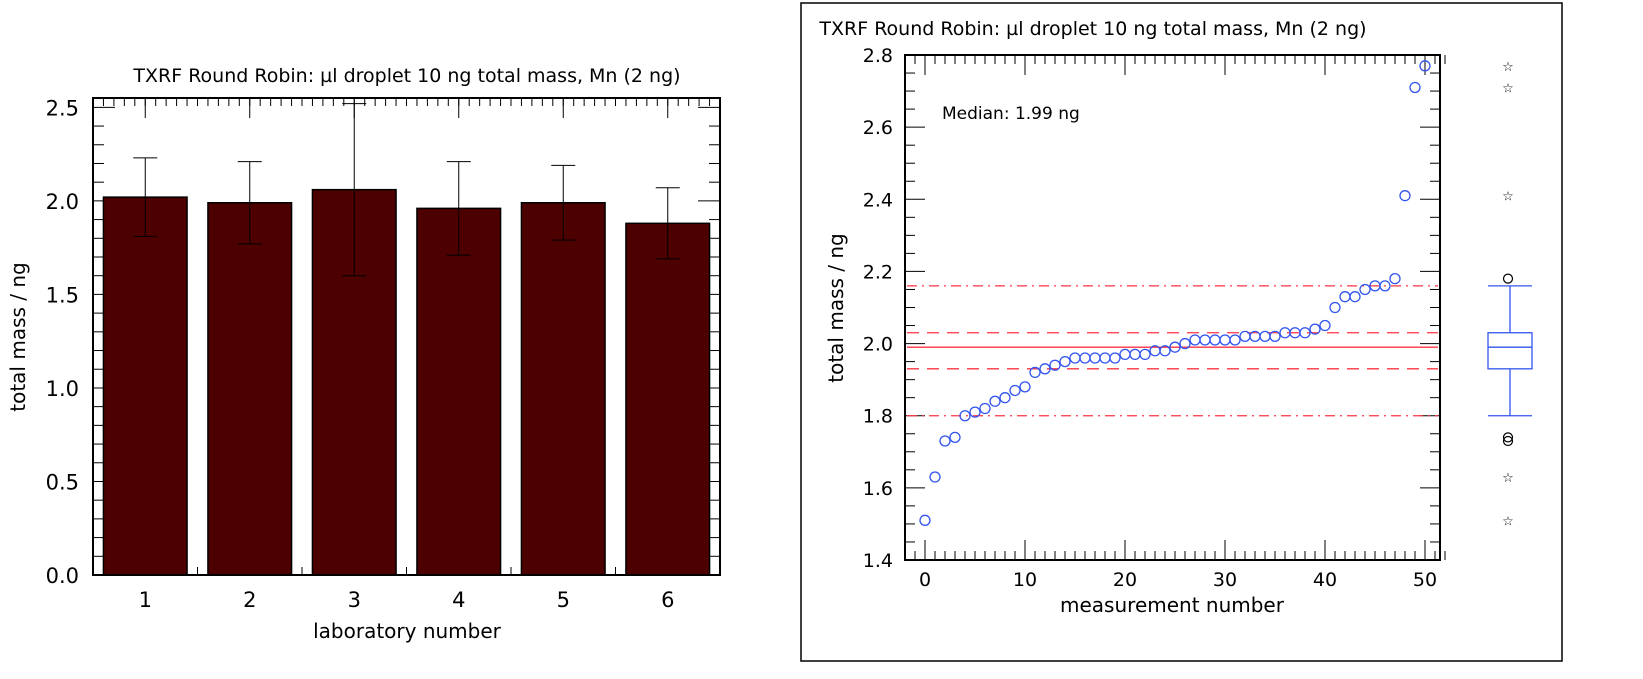 The image size is (1643, 679). Describe the element at coordinates (1025, 580) in the screenshot. I see `x-tick-label: 10` at that location.